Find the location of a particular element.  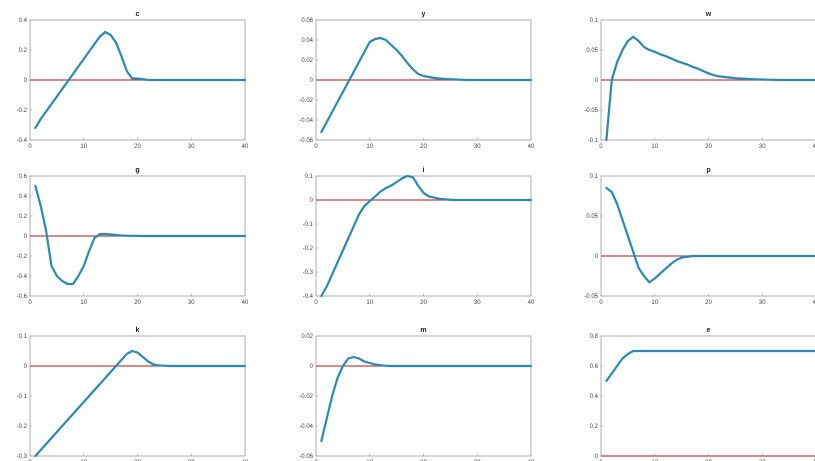

subplot-title: k is located at coordinates (138, 330).